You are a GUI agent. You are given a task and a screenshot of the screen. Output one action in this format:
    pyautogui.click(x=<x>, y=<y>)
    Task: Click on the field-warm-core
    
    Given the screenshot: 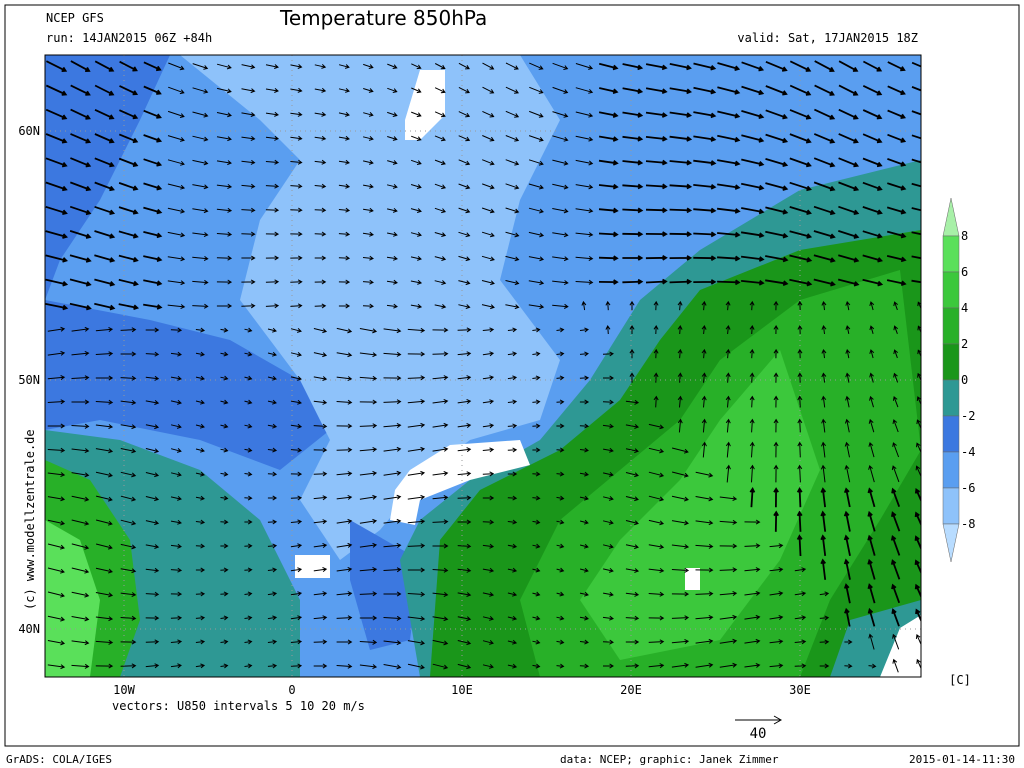 What is the action you would take?
    pyautogui.click(x=700, y=505)
    